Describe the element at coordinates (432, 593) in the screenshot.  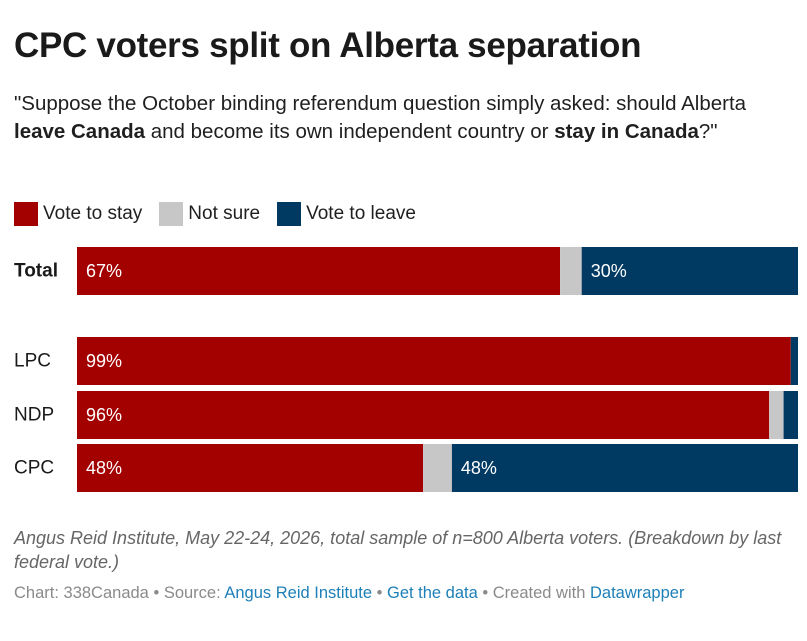
I see `get-data-link: Get the data` at that location.